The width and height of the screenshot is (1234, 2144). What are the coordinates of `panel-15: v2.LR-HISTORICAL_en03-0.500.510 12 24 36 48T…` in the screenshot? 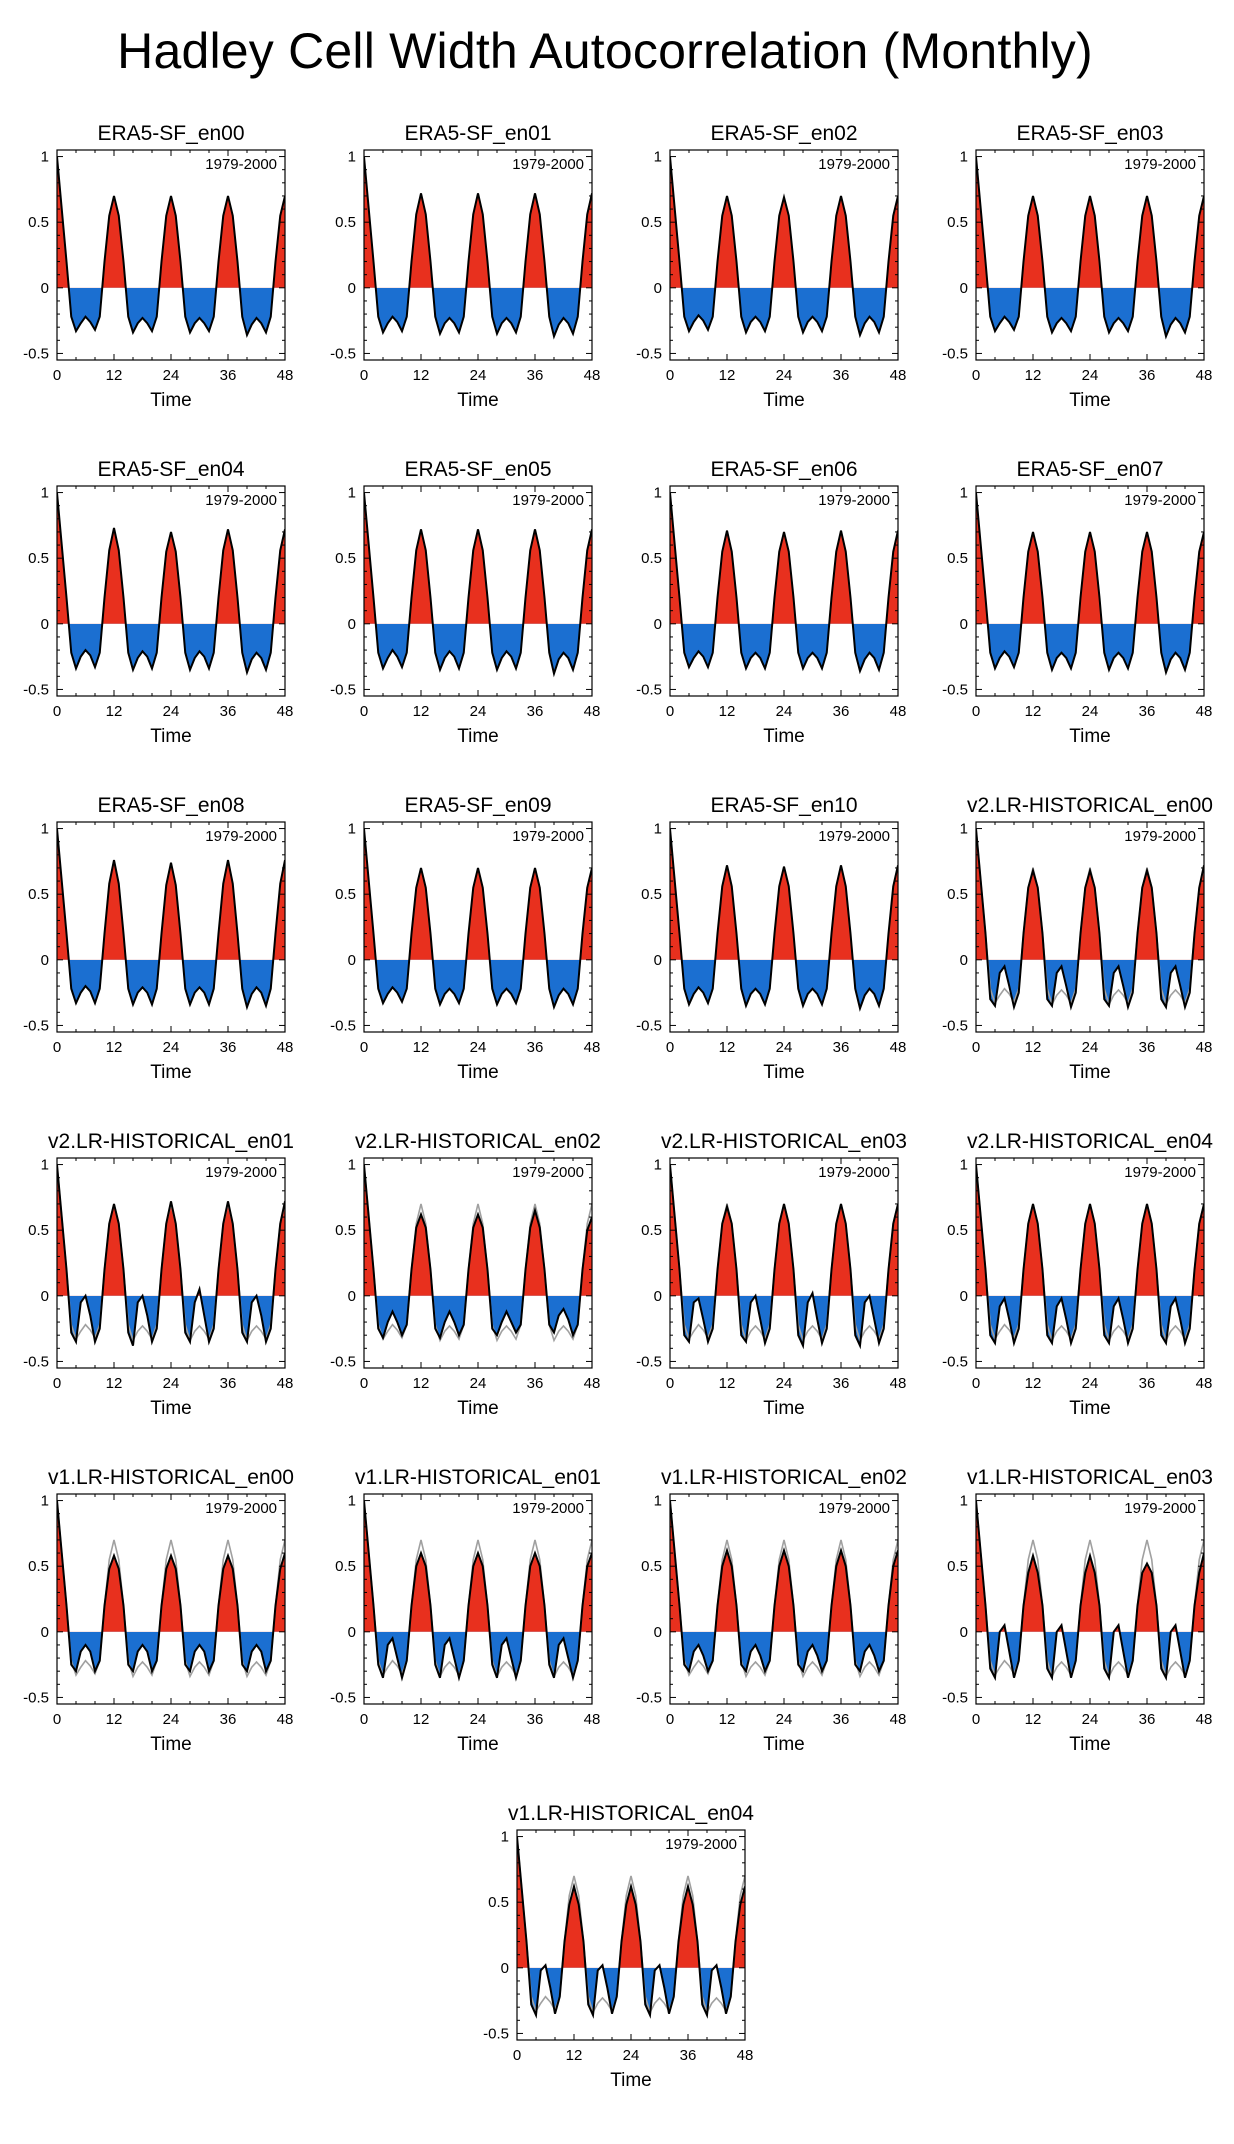 It's located at (771, 1274).